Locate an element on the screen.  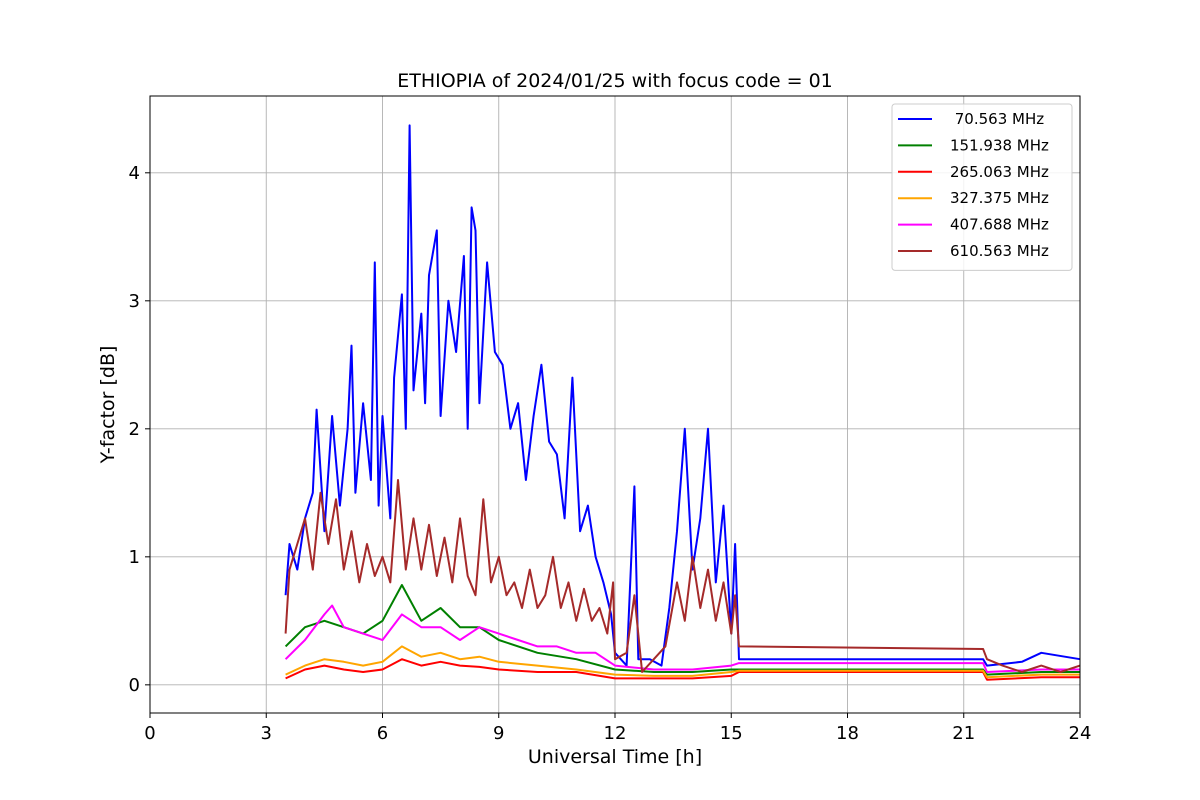
y-tick-label: 1 is located at coordinates (134, 557).